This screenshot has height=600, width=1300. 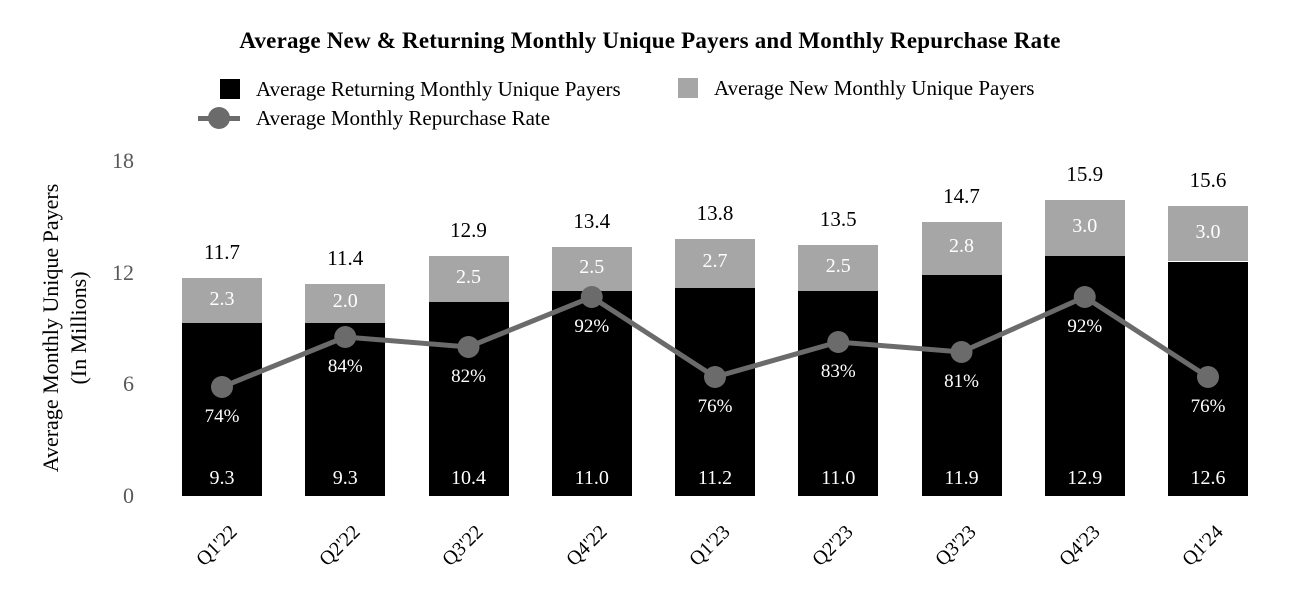 I want to click on returning-bar-segment: 12.6, so click(x=1208, y=378).